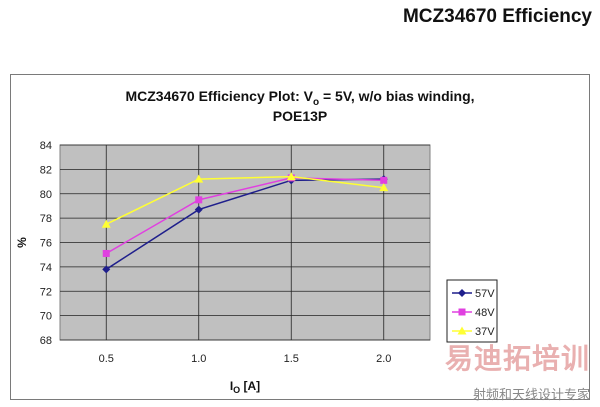  What do you see at coordinates (46, 170) in the screenshot?
I see `y-tick-label-7: 82` at bounding box center [46, 170].